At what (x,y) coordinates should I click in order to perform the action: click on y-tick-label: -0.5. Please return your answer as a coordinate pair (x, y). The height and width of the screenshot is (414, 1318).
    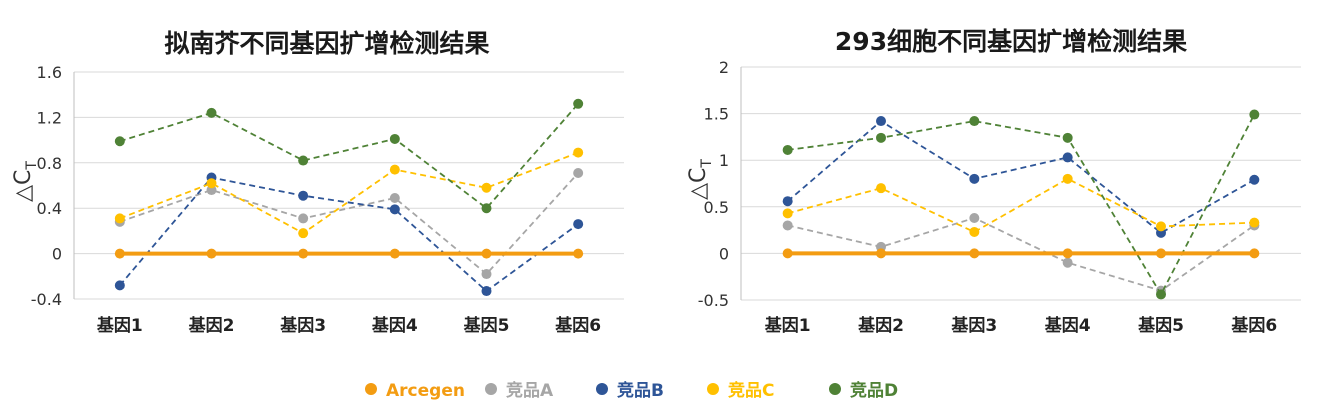
    Looking at the image, I should click on (713, 300).